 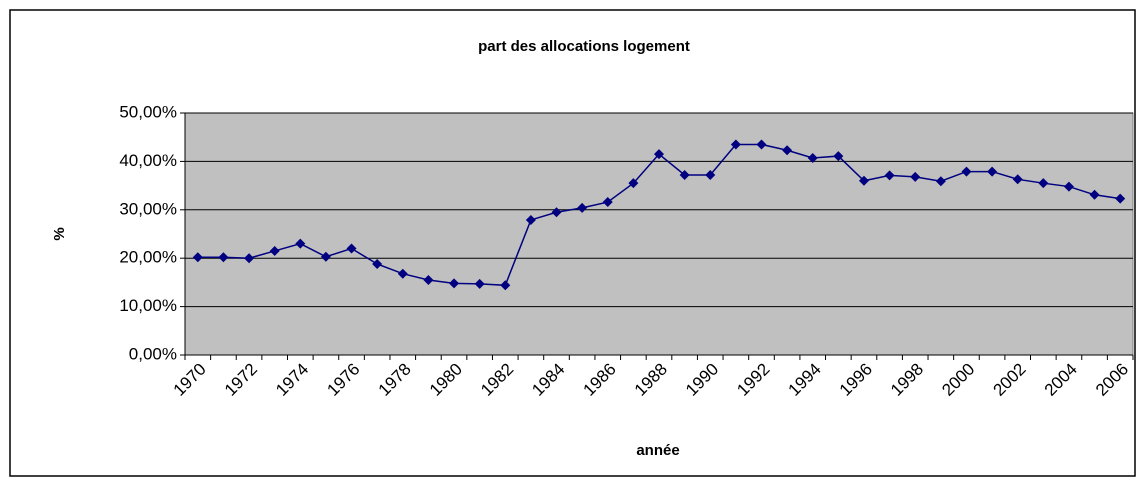 What do you see at coordinates (148, 305) in the screenshot?
I see `y-tick-label: 10,00%` at bounding box center [148, 305].